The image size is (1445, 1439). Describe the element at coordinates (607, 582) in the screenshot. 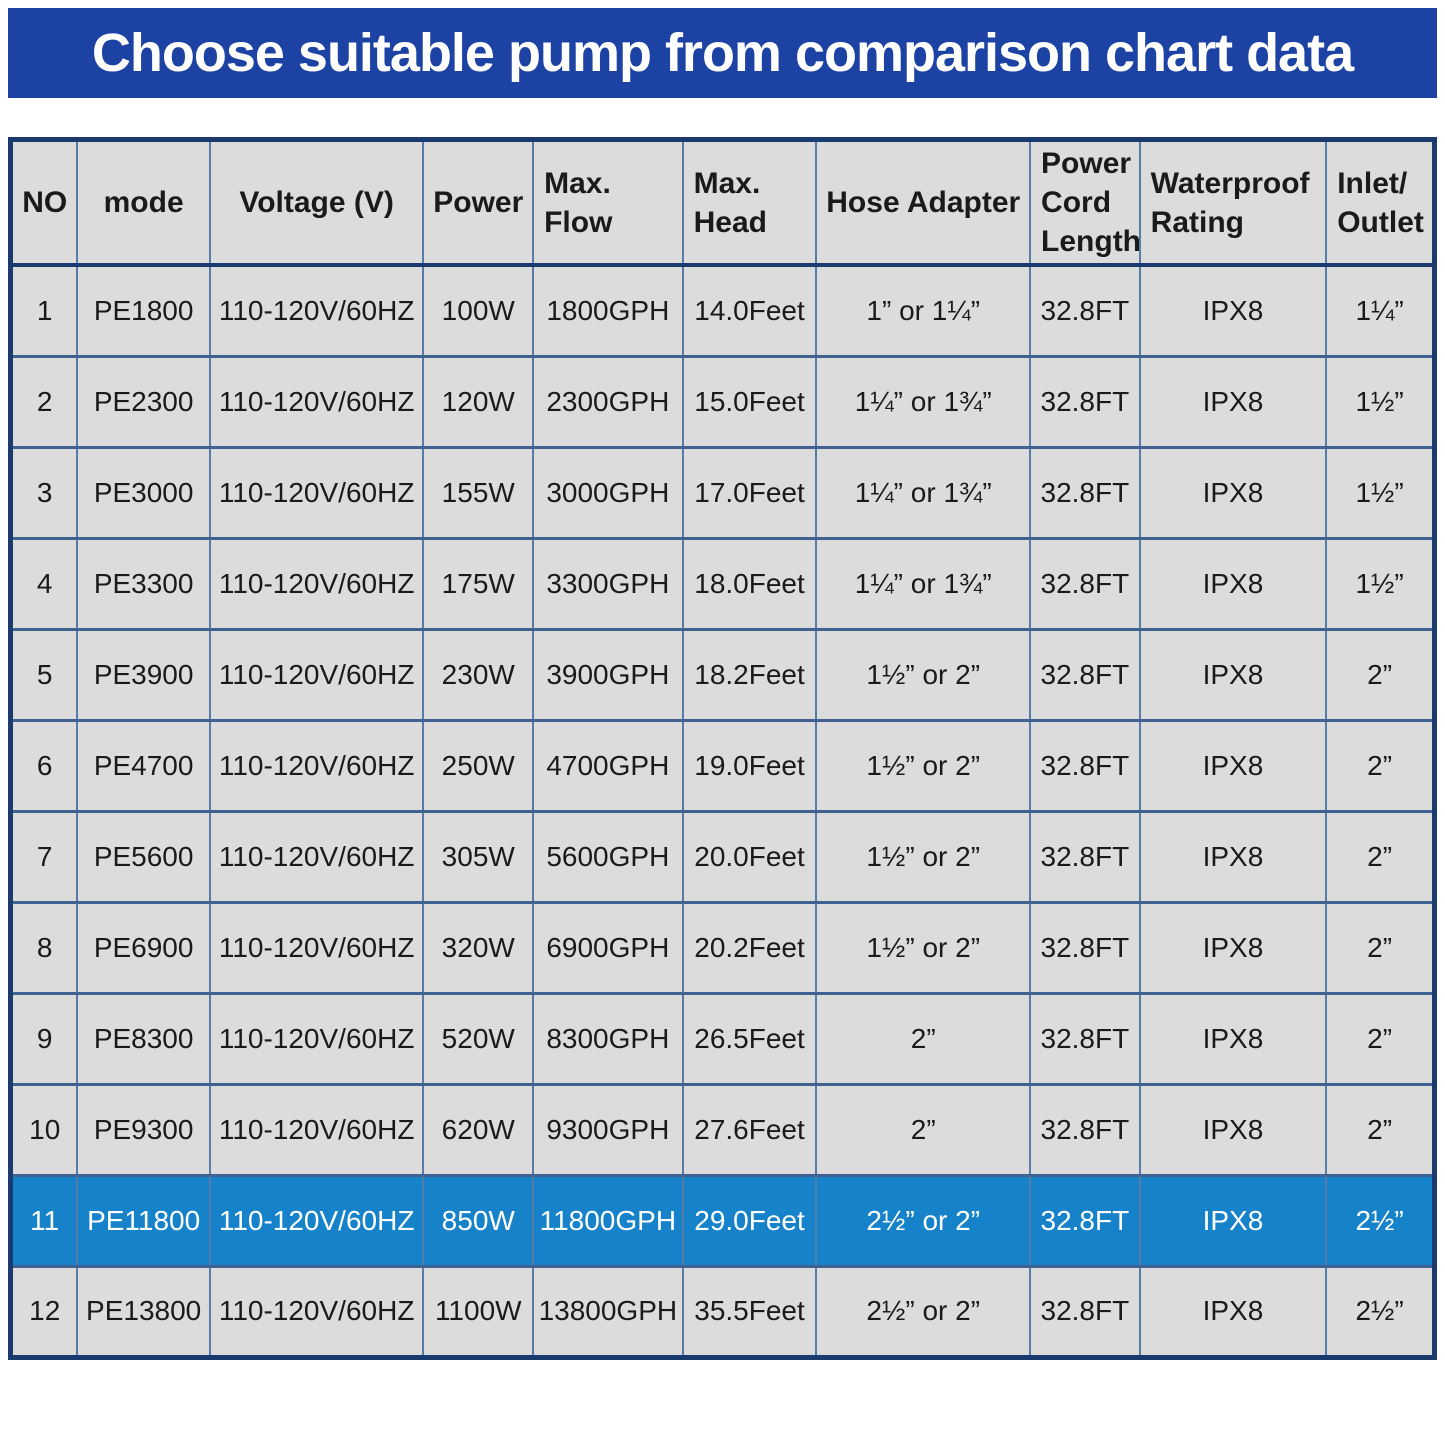

I see `cell-max-flow: 3300GPH` at that location.